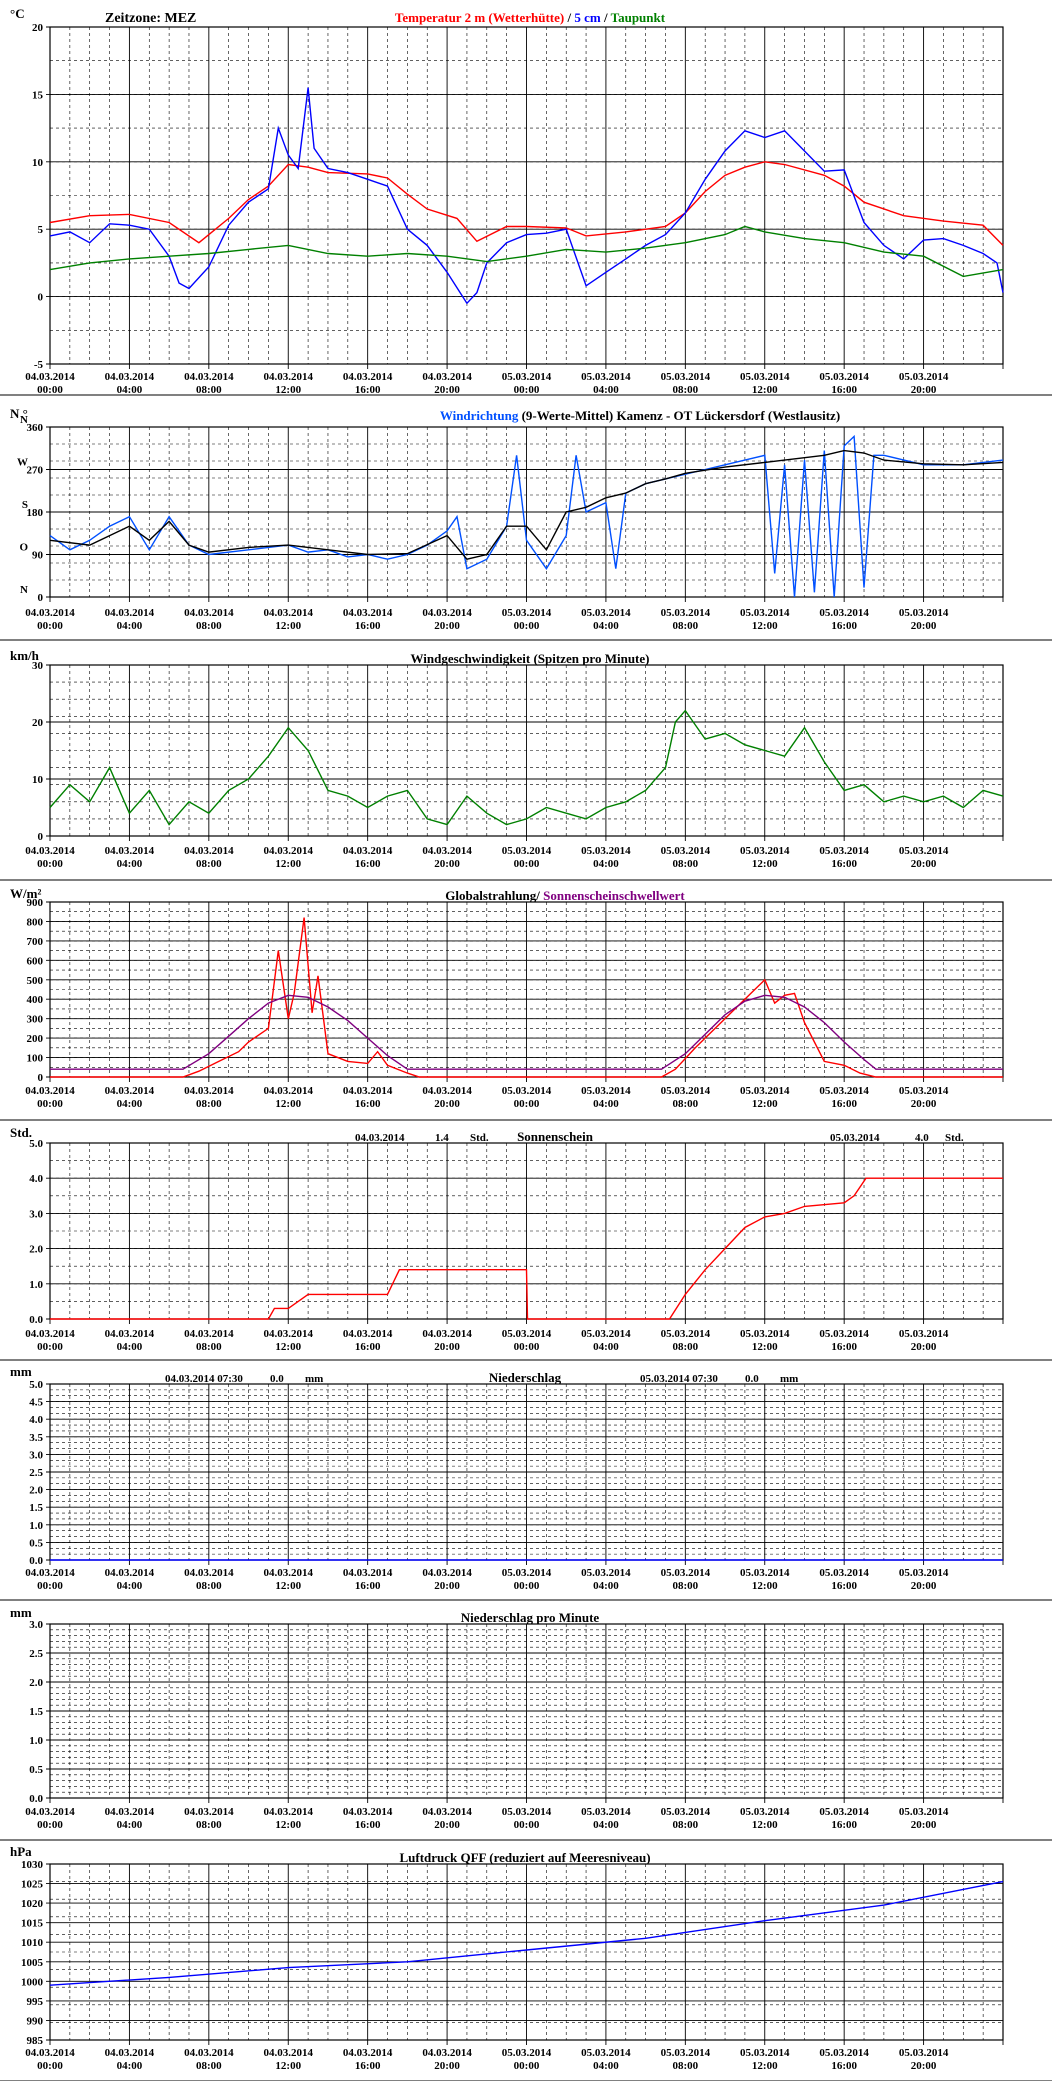 The height and width of the screenshot is (2081, 1052). I want to click on y-tick-label: 2.0, so click(36, 1250).